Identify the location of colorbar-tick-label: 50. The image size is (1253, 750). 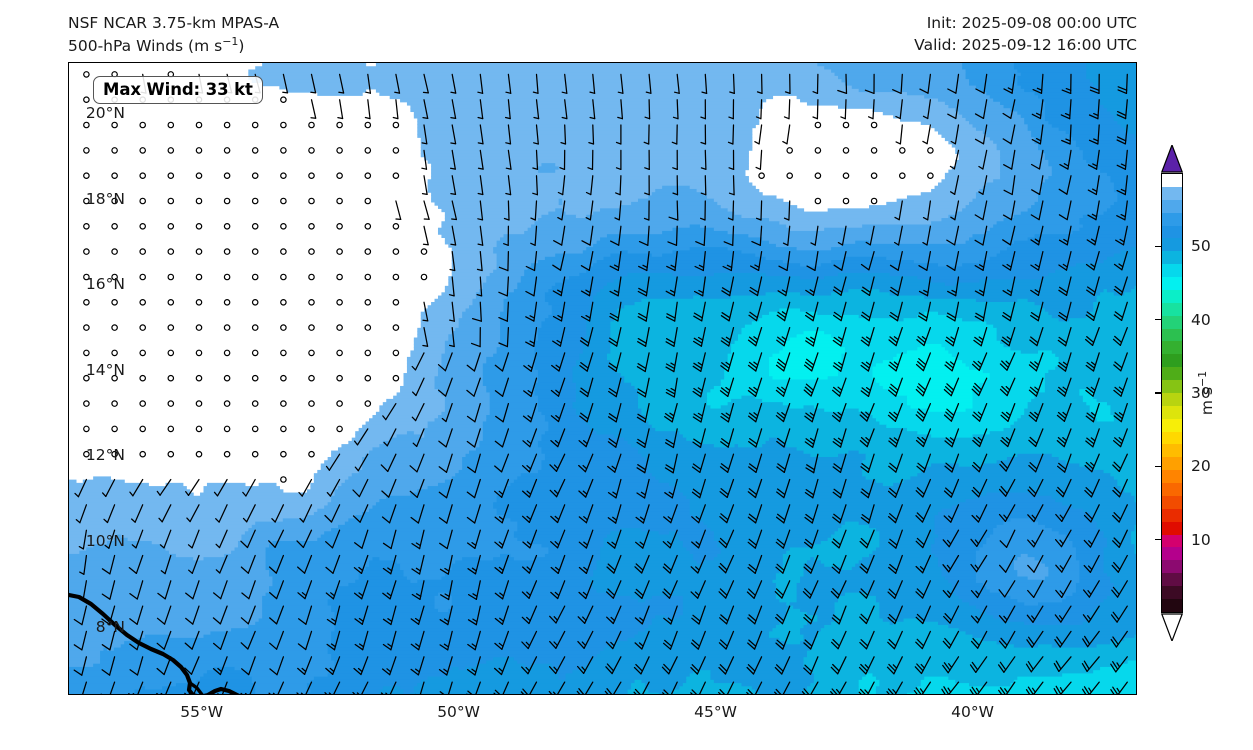
(1201, 246).